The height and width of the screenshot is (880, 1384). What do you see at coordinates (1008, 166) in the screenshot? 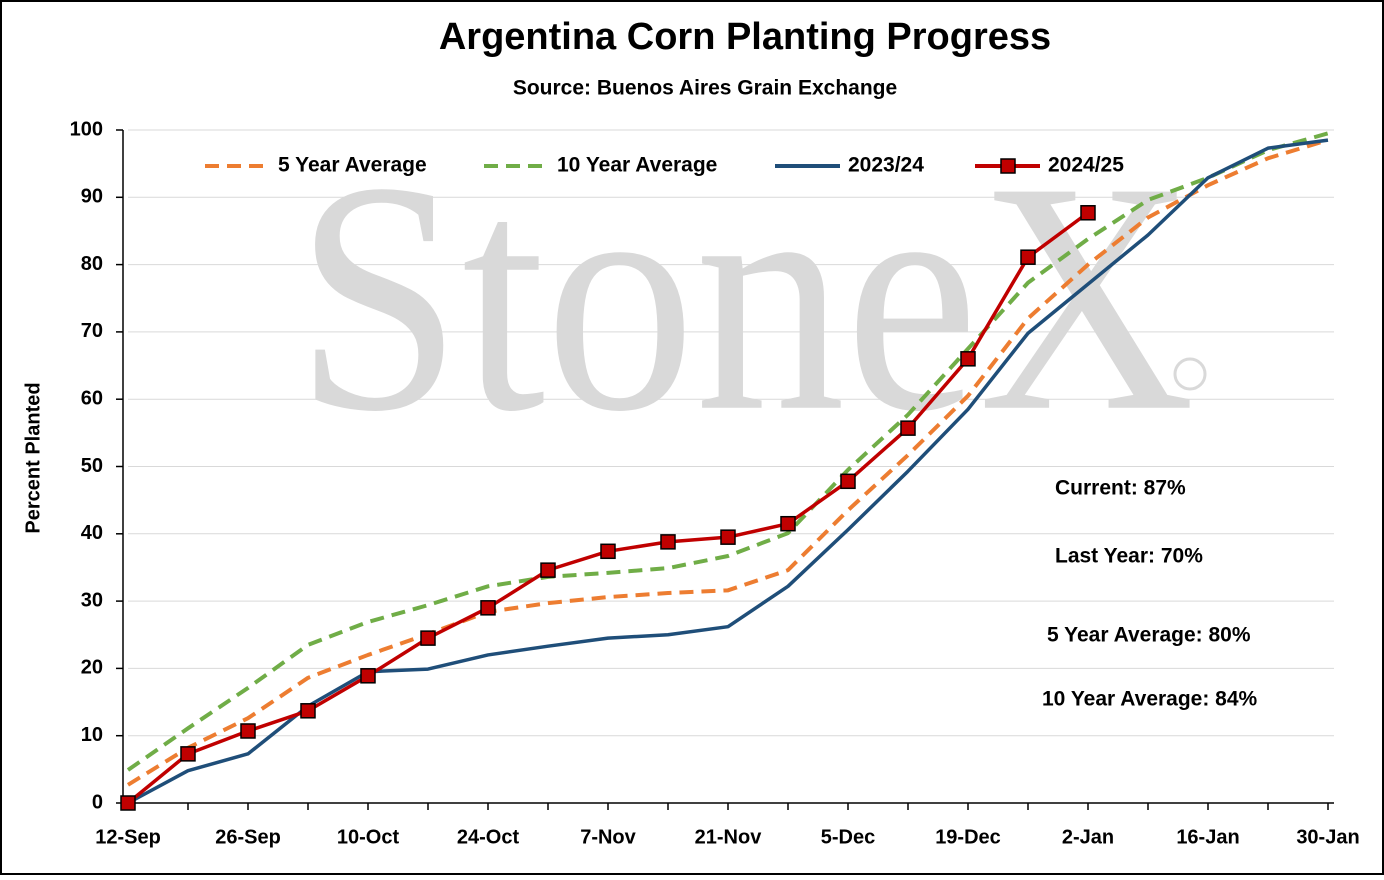
I see `legend-marker` at bounding box center [1008, 166].